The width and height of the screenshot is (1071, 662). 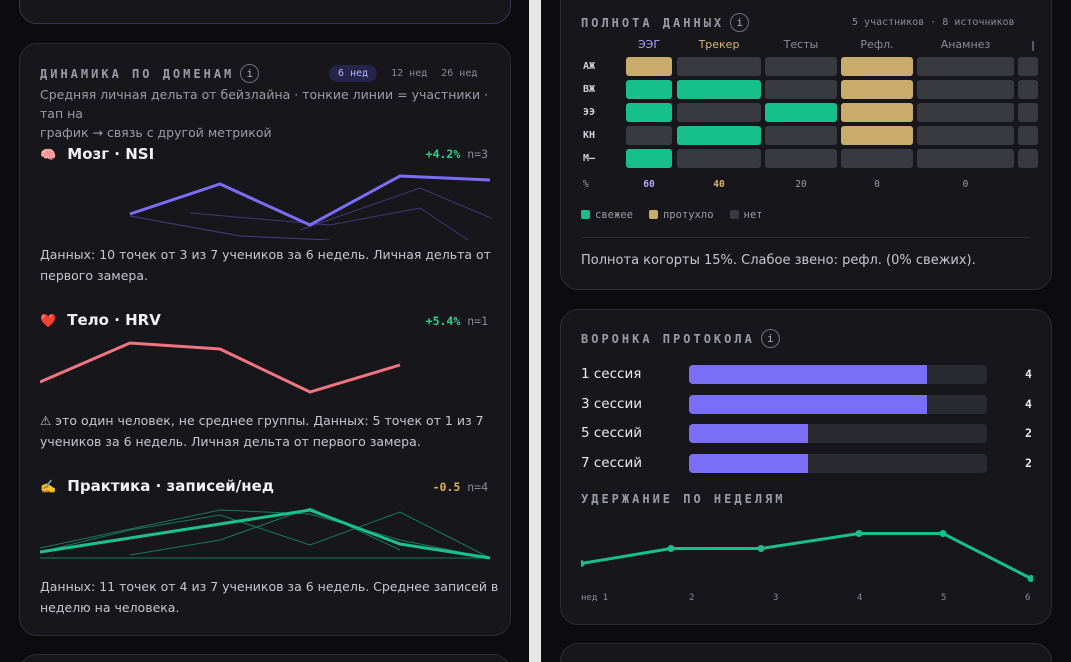 What do you see at coordinates (665, 22) in the screenshot?
I see `completeness-title: ПОЛНОТА ДАННЫХ i` at bounding box center [665, 22].